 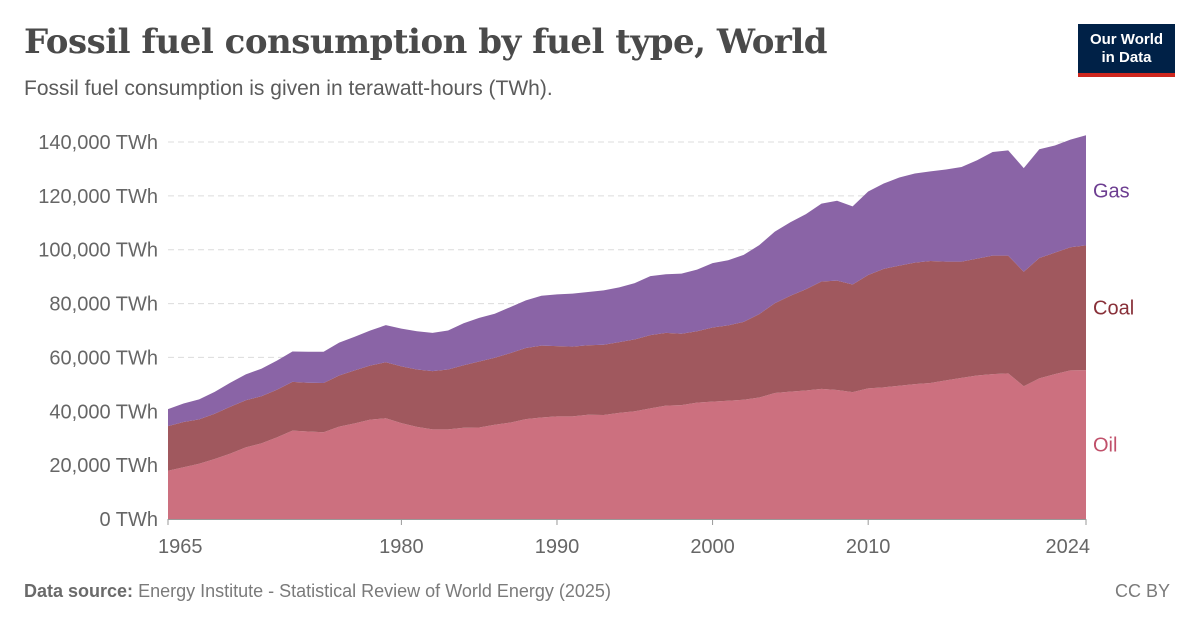 What do you see at coordinates (1142, 591) in the screenshot?
I see `license: CC BY` at bounding box center [1142, 591].